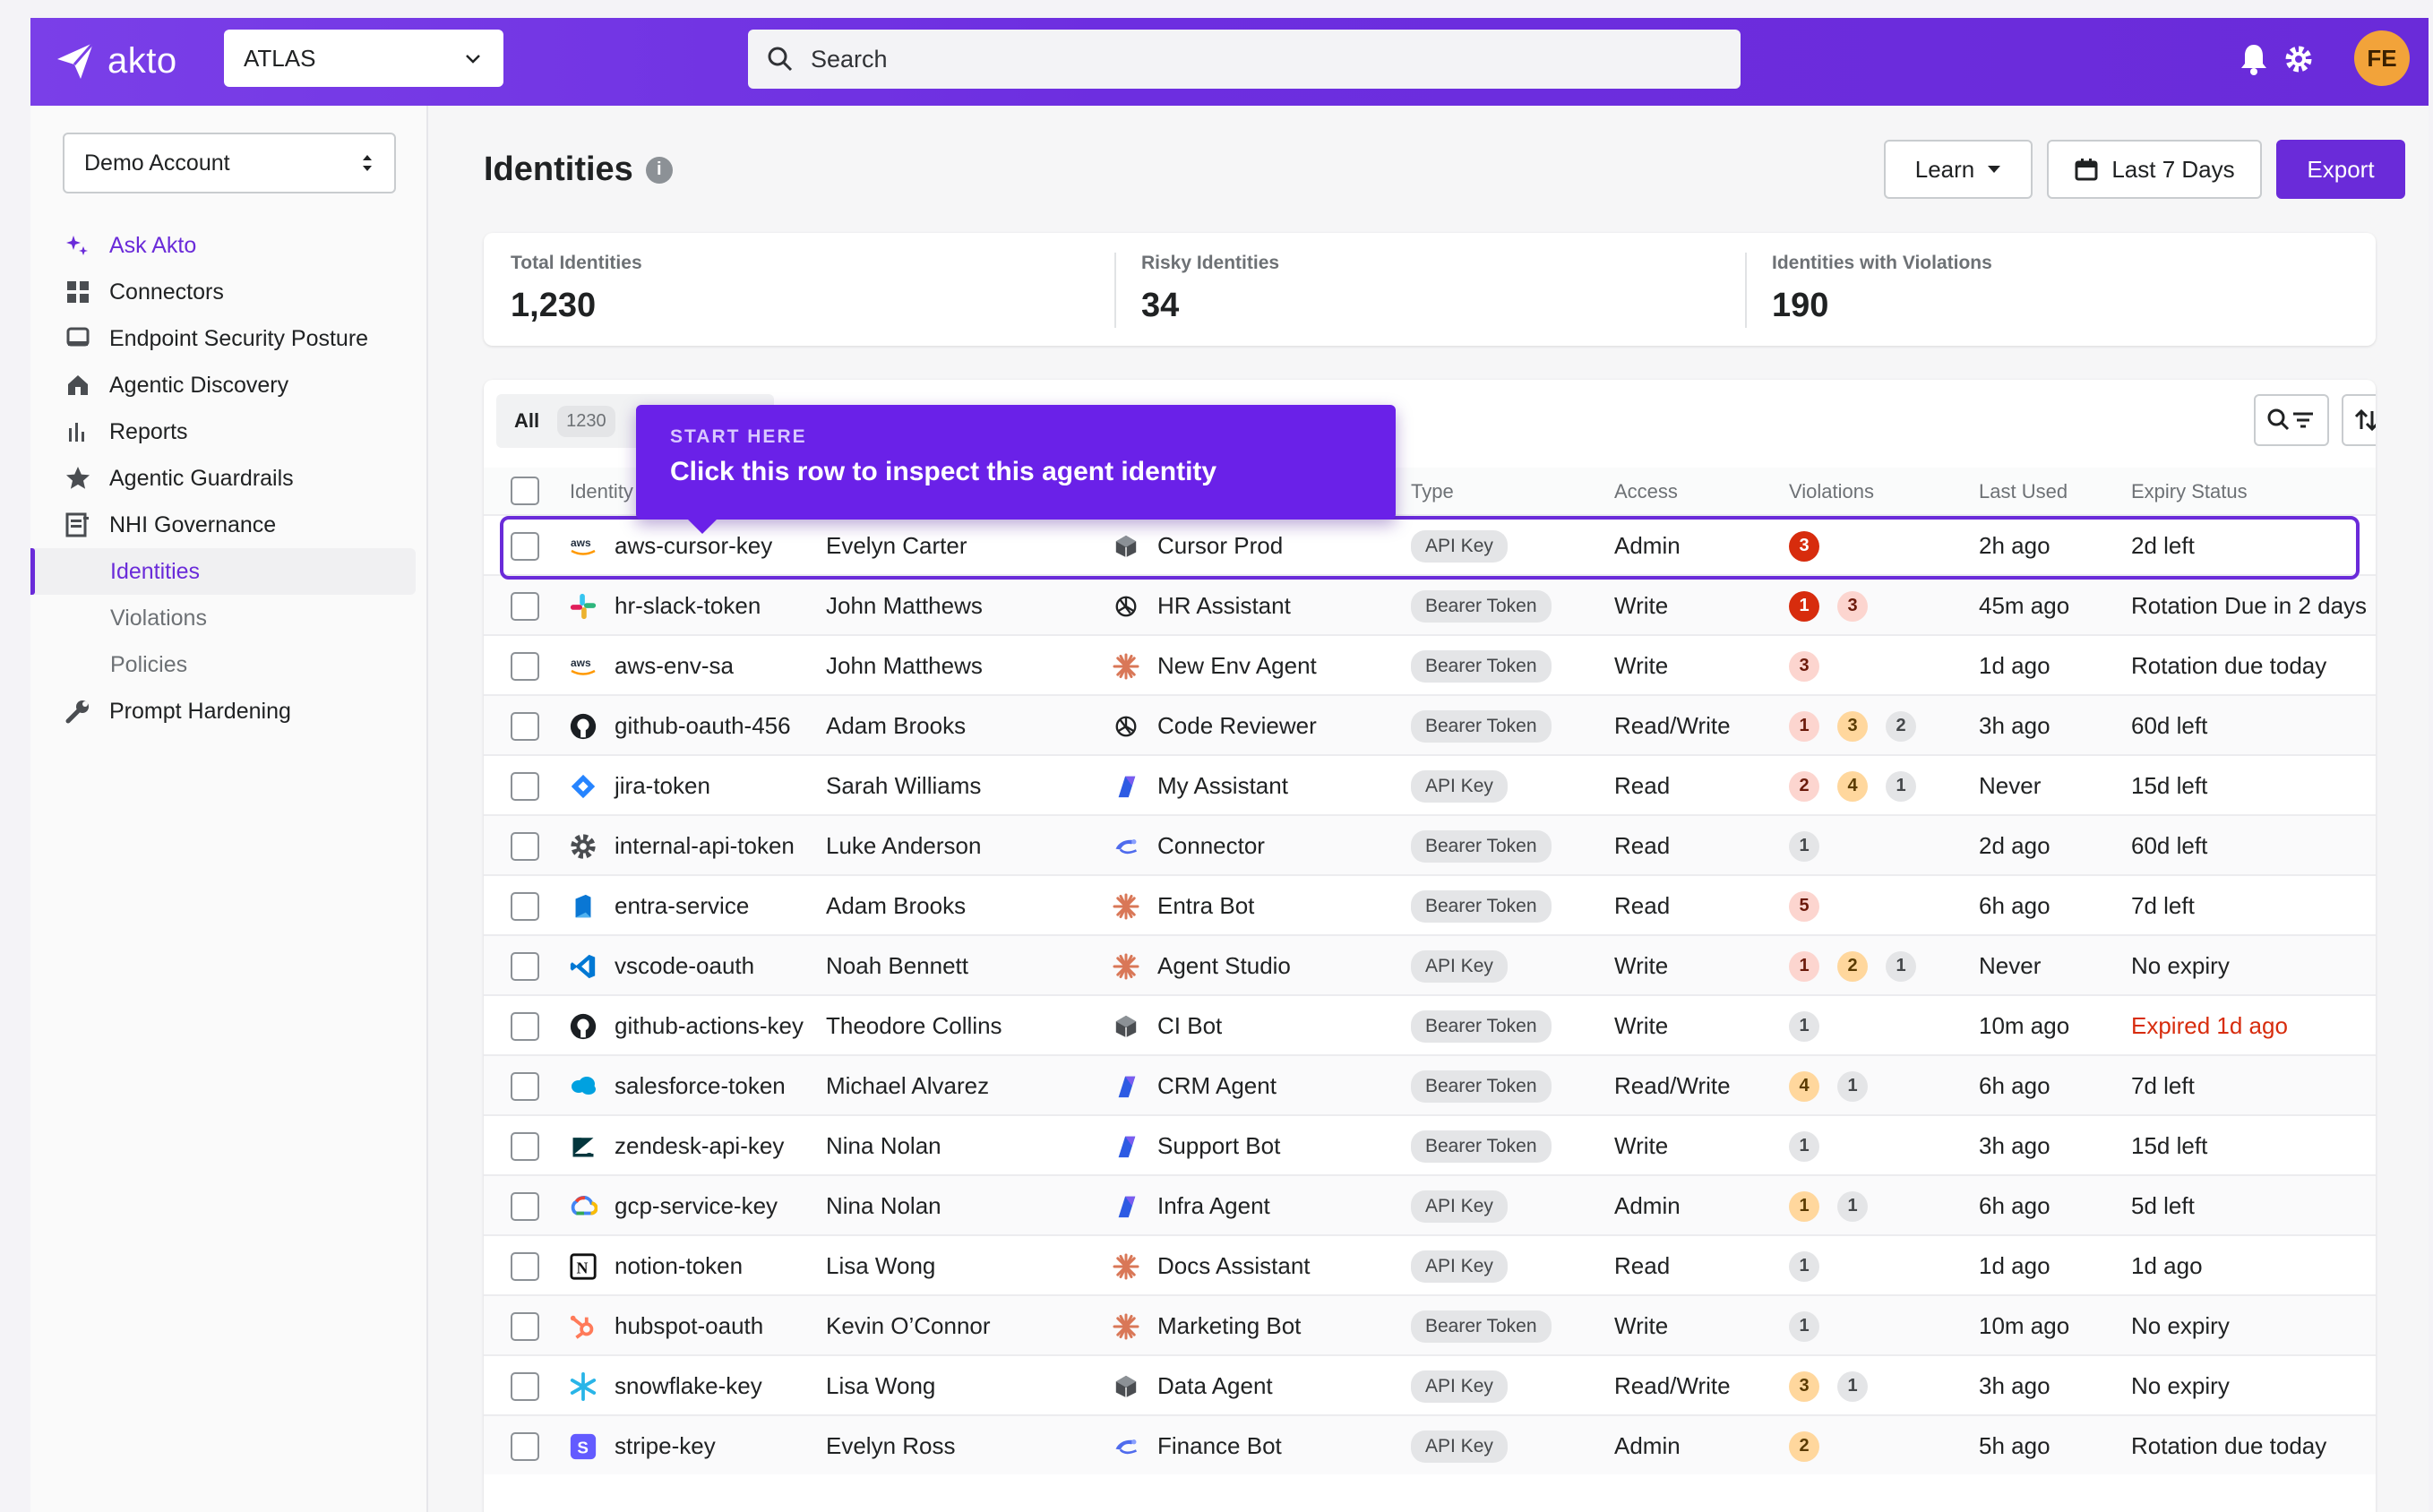 This screenshot has width=2433, height=1512. I want to click on workspace-select: ATLAS, so click(363, 58).